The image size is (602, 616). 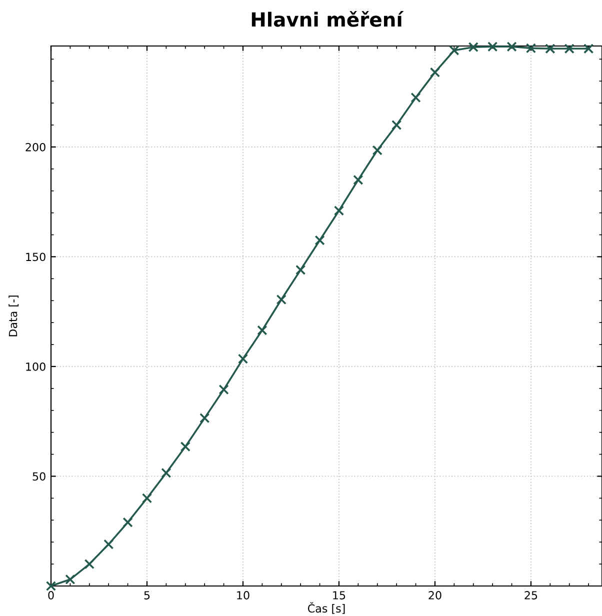 What do you see at coordinates (36, 147) in the screenshot?
I see `y-tick-label: 200` at bounding box center [36, 147].